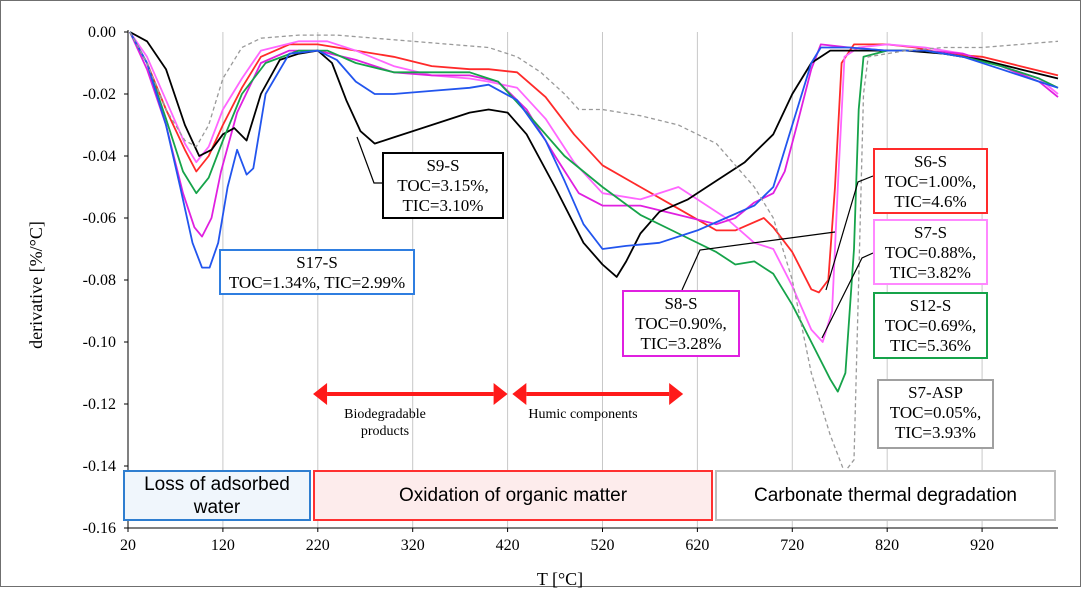 This screenshot has width=1083, height=589. Describe the element at coordinates (443, 205) in the screenshot. I see `callout-line: TIC=3.10%` at that location.